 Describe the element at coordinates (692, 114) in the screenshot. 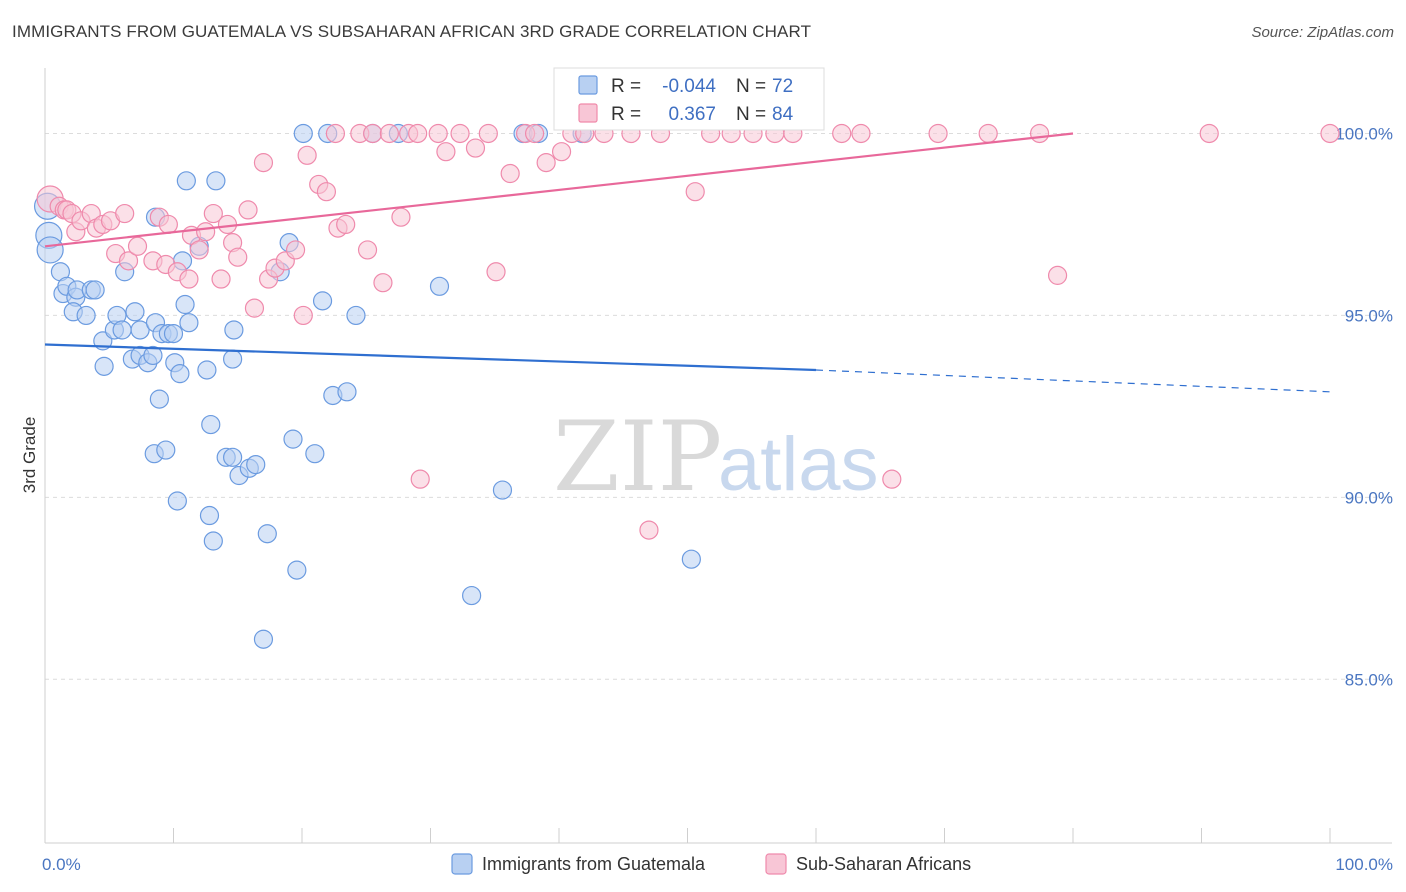

I see `legend-r-value: 0.367` at that location.